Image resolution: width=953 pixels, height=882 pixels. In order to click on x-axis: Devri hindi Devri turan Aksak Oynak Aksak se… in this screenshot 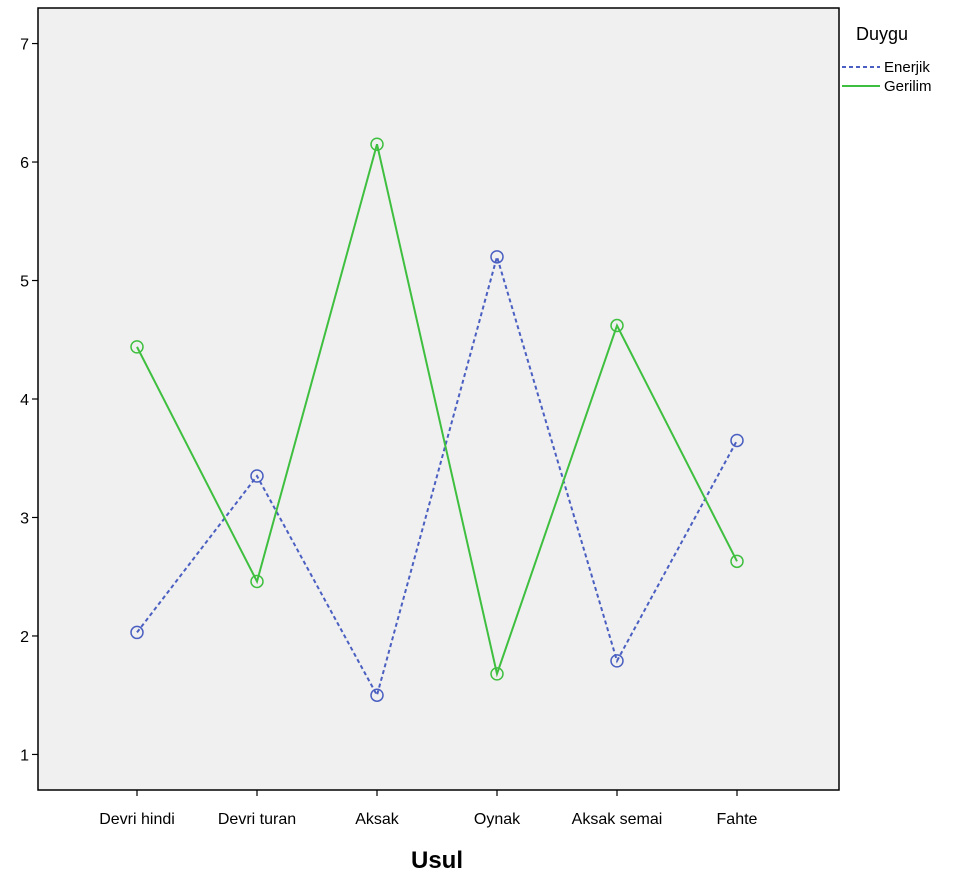, I will do `click(428, 809)`.